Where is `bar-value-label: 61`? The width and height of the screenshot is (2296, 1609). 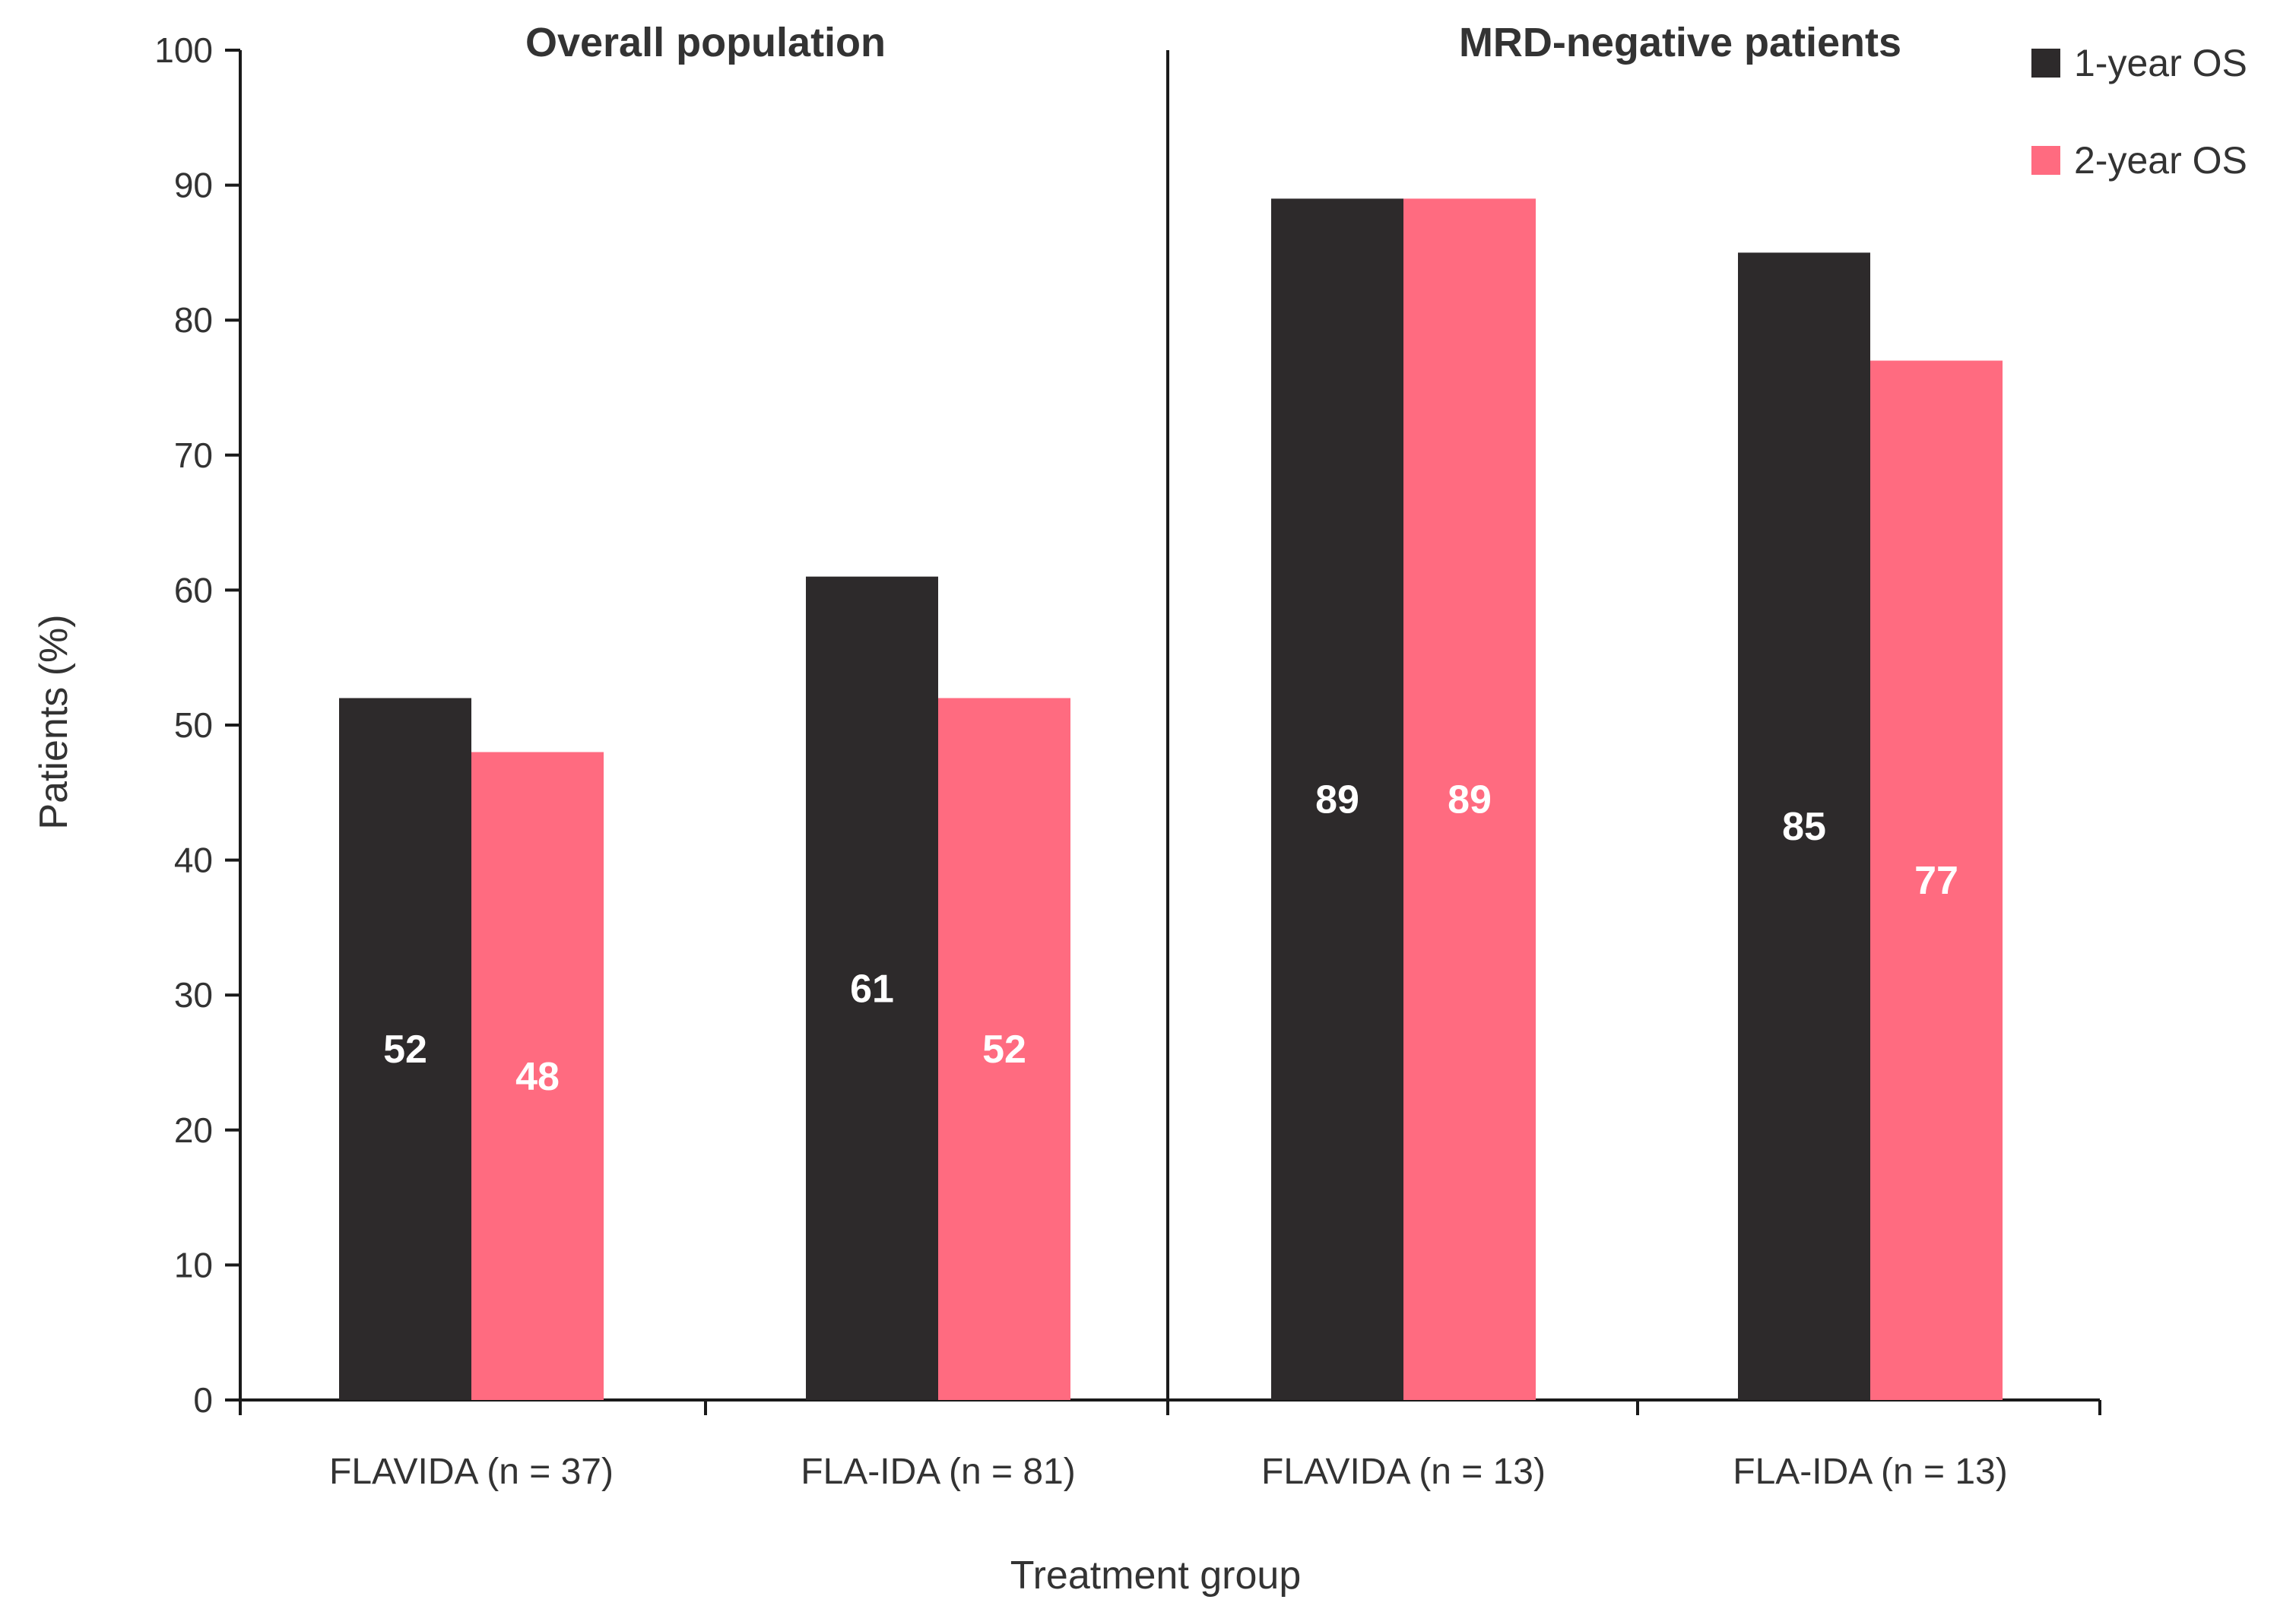 bar-value-label: 61 is located at coordinates (872, 989).